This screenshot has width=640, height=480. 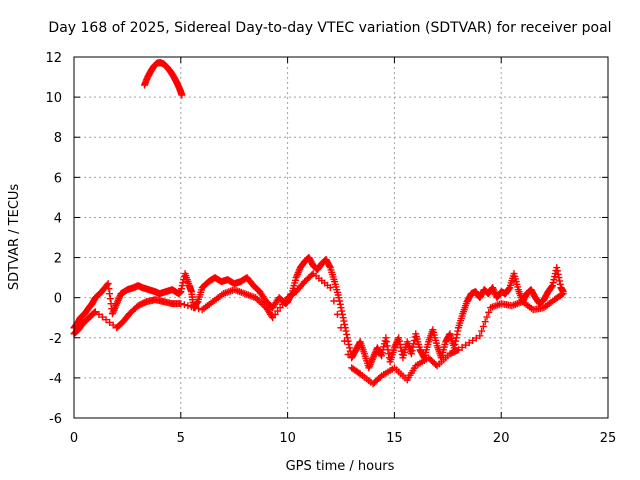 I want to click on y-tick-label: 4, so click(x=58, y=218).